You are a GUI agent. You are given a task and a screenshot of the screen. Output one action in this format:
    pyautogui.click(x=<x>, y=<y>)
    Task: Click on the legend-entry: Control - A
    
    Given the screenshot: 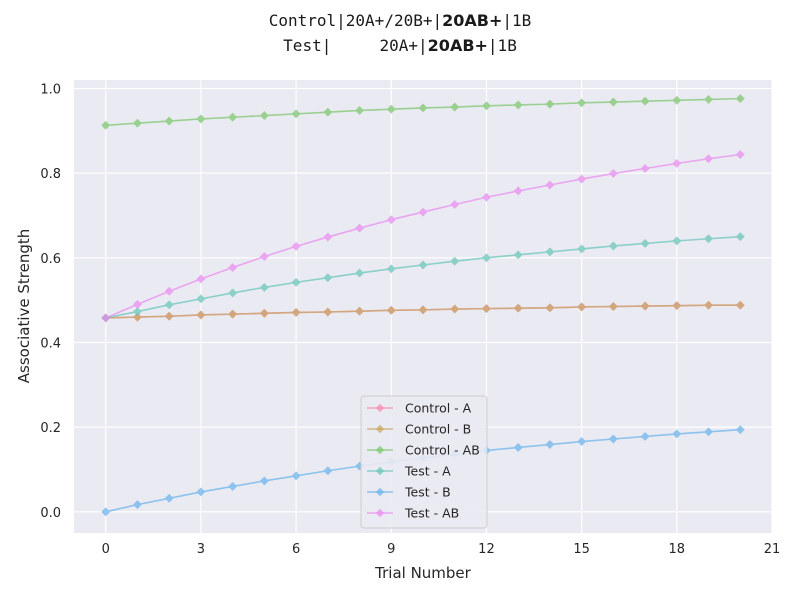 What is the action you would take?
    pyautogui.click(x=419, y=408)
    